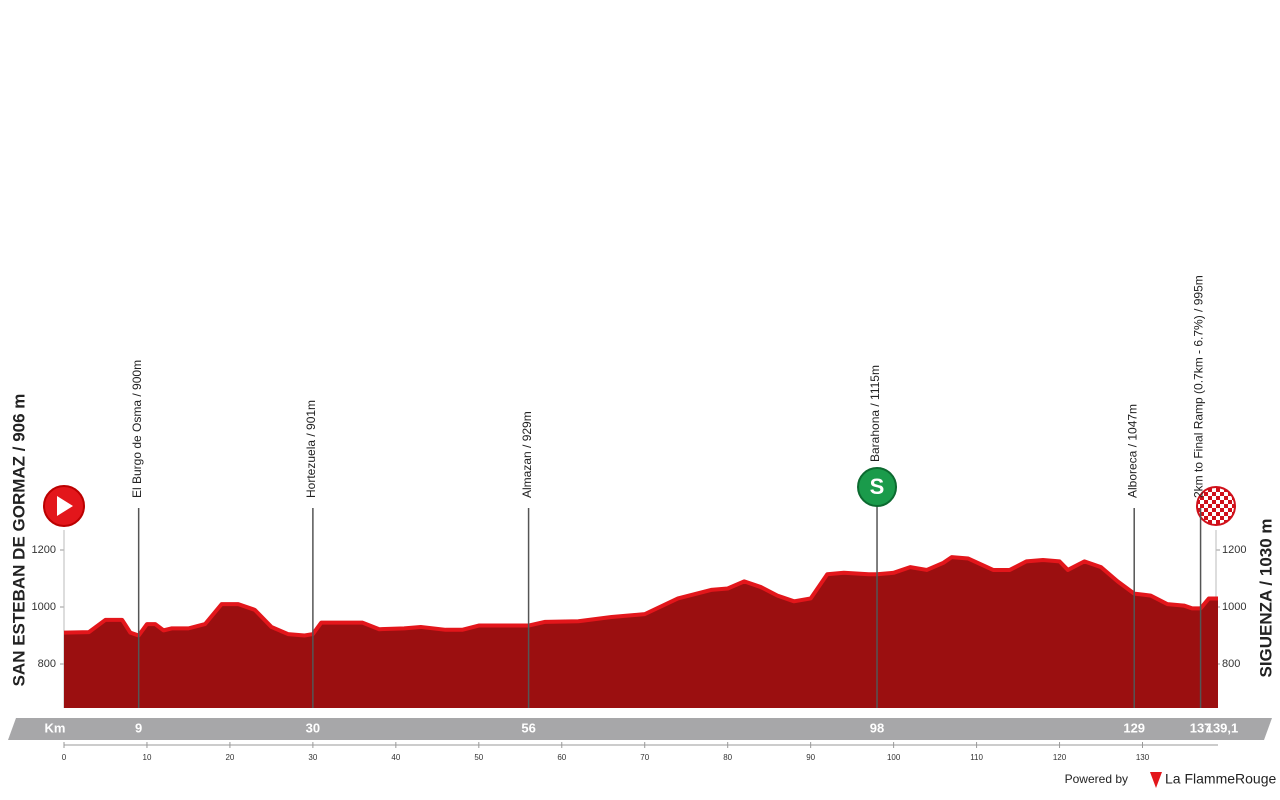 Image resolution: width=1280 pixels, height=800 pixels. I want to click on x-tick-label: 100, so click(894, 757).